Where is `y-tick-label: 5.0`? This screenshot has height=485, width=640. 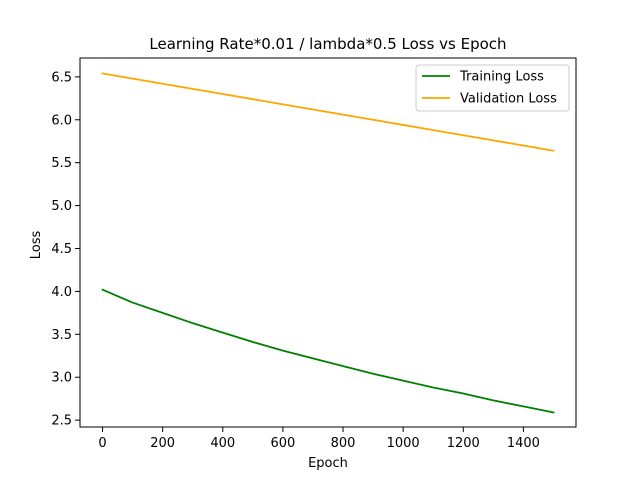
y-tick-label: 5.0 is located at coordinates (61, 206).